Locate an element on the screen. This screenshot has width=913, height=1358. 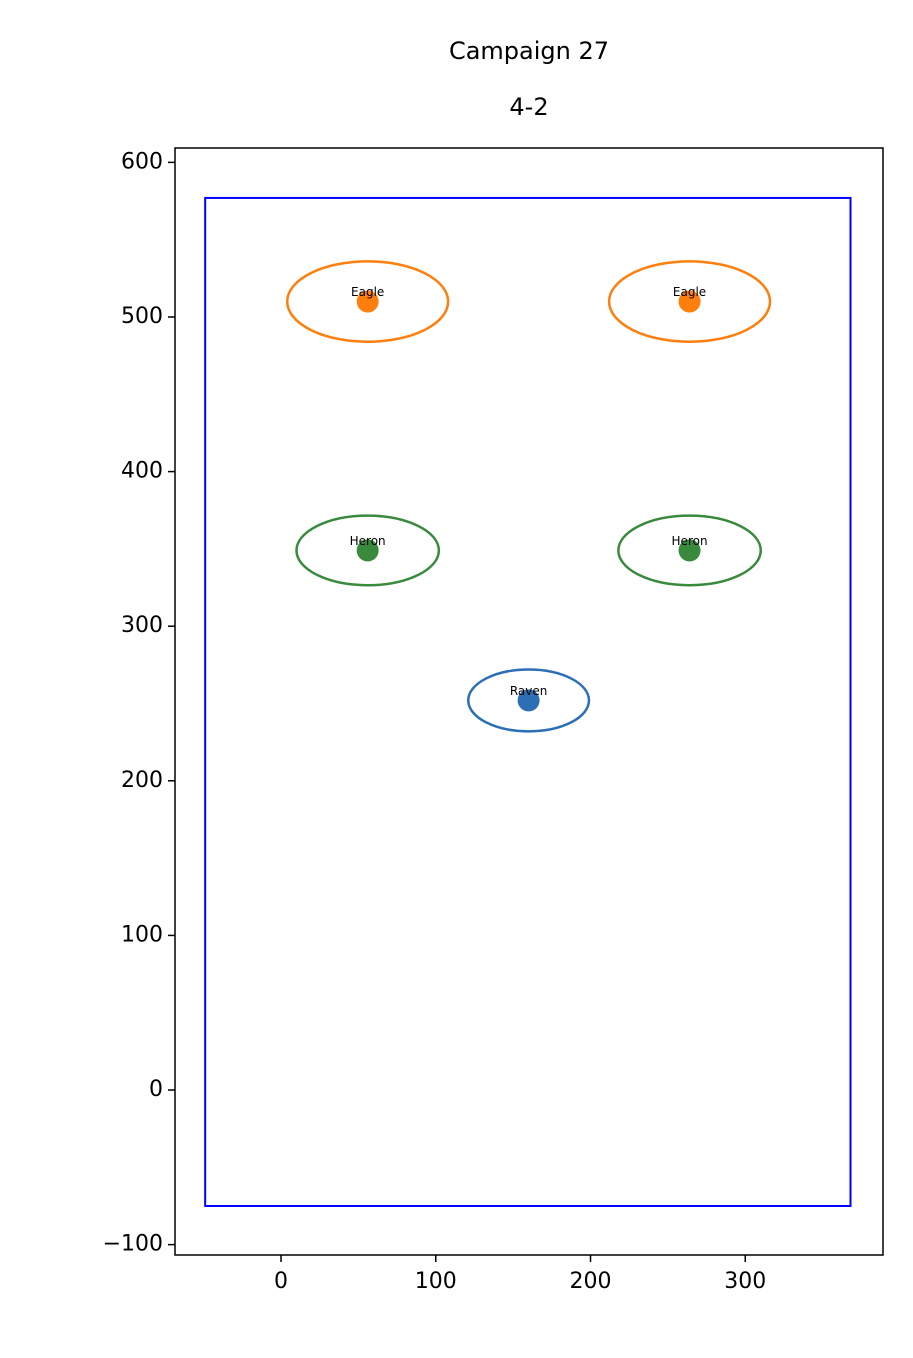
y-tick-label: 600 is located at coordinates (142, 161).